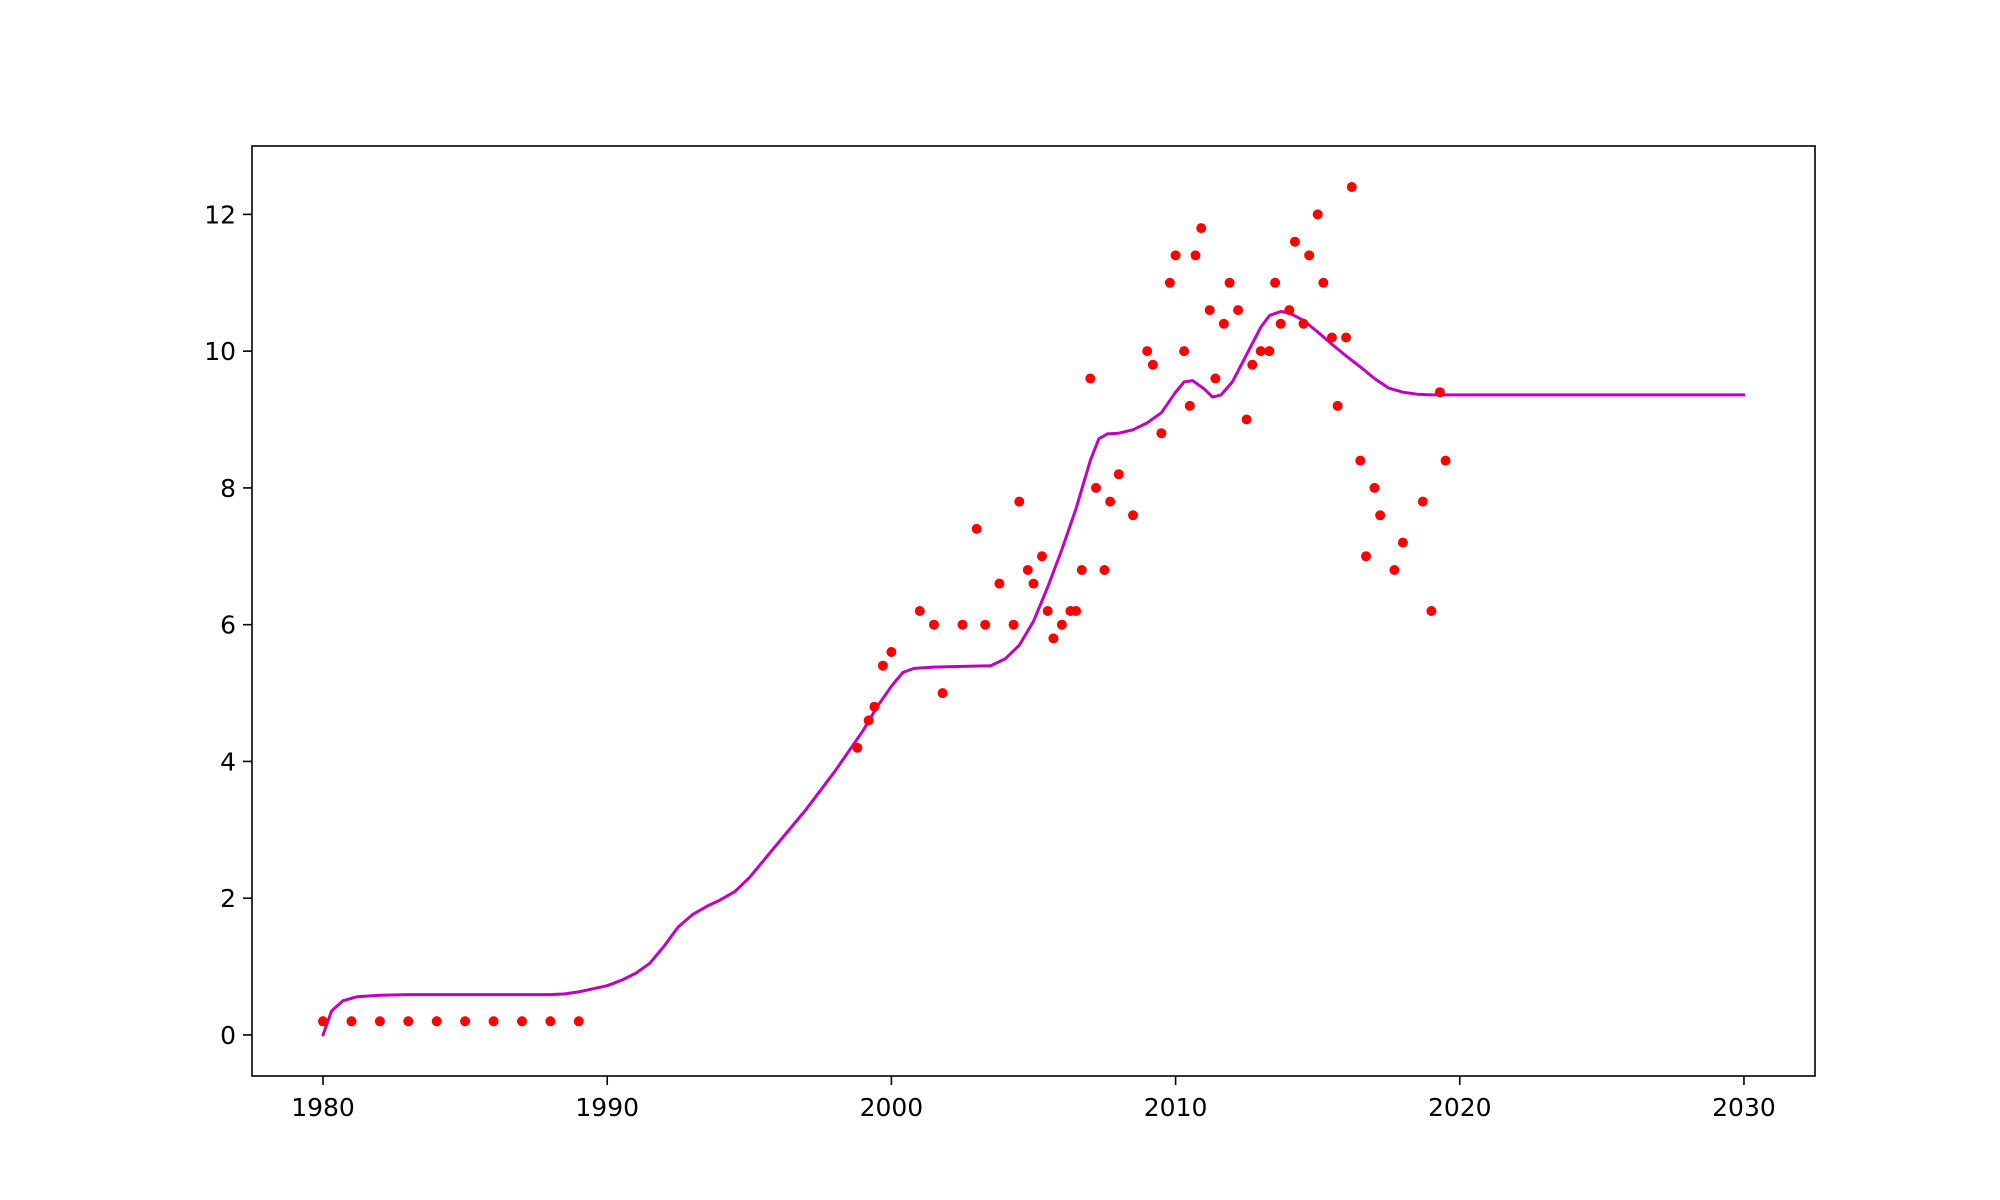 Image resolution: width=2000 pixels, height=1200 pixels. What do you see at coordinates (228, 488) in the screenshot?
I see `y-tick-label: 8` at bounding box center [228, 488].